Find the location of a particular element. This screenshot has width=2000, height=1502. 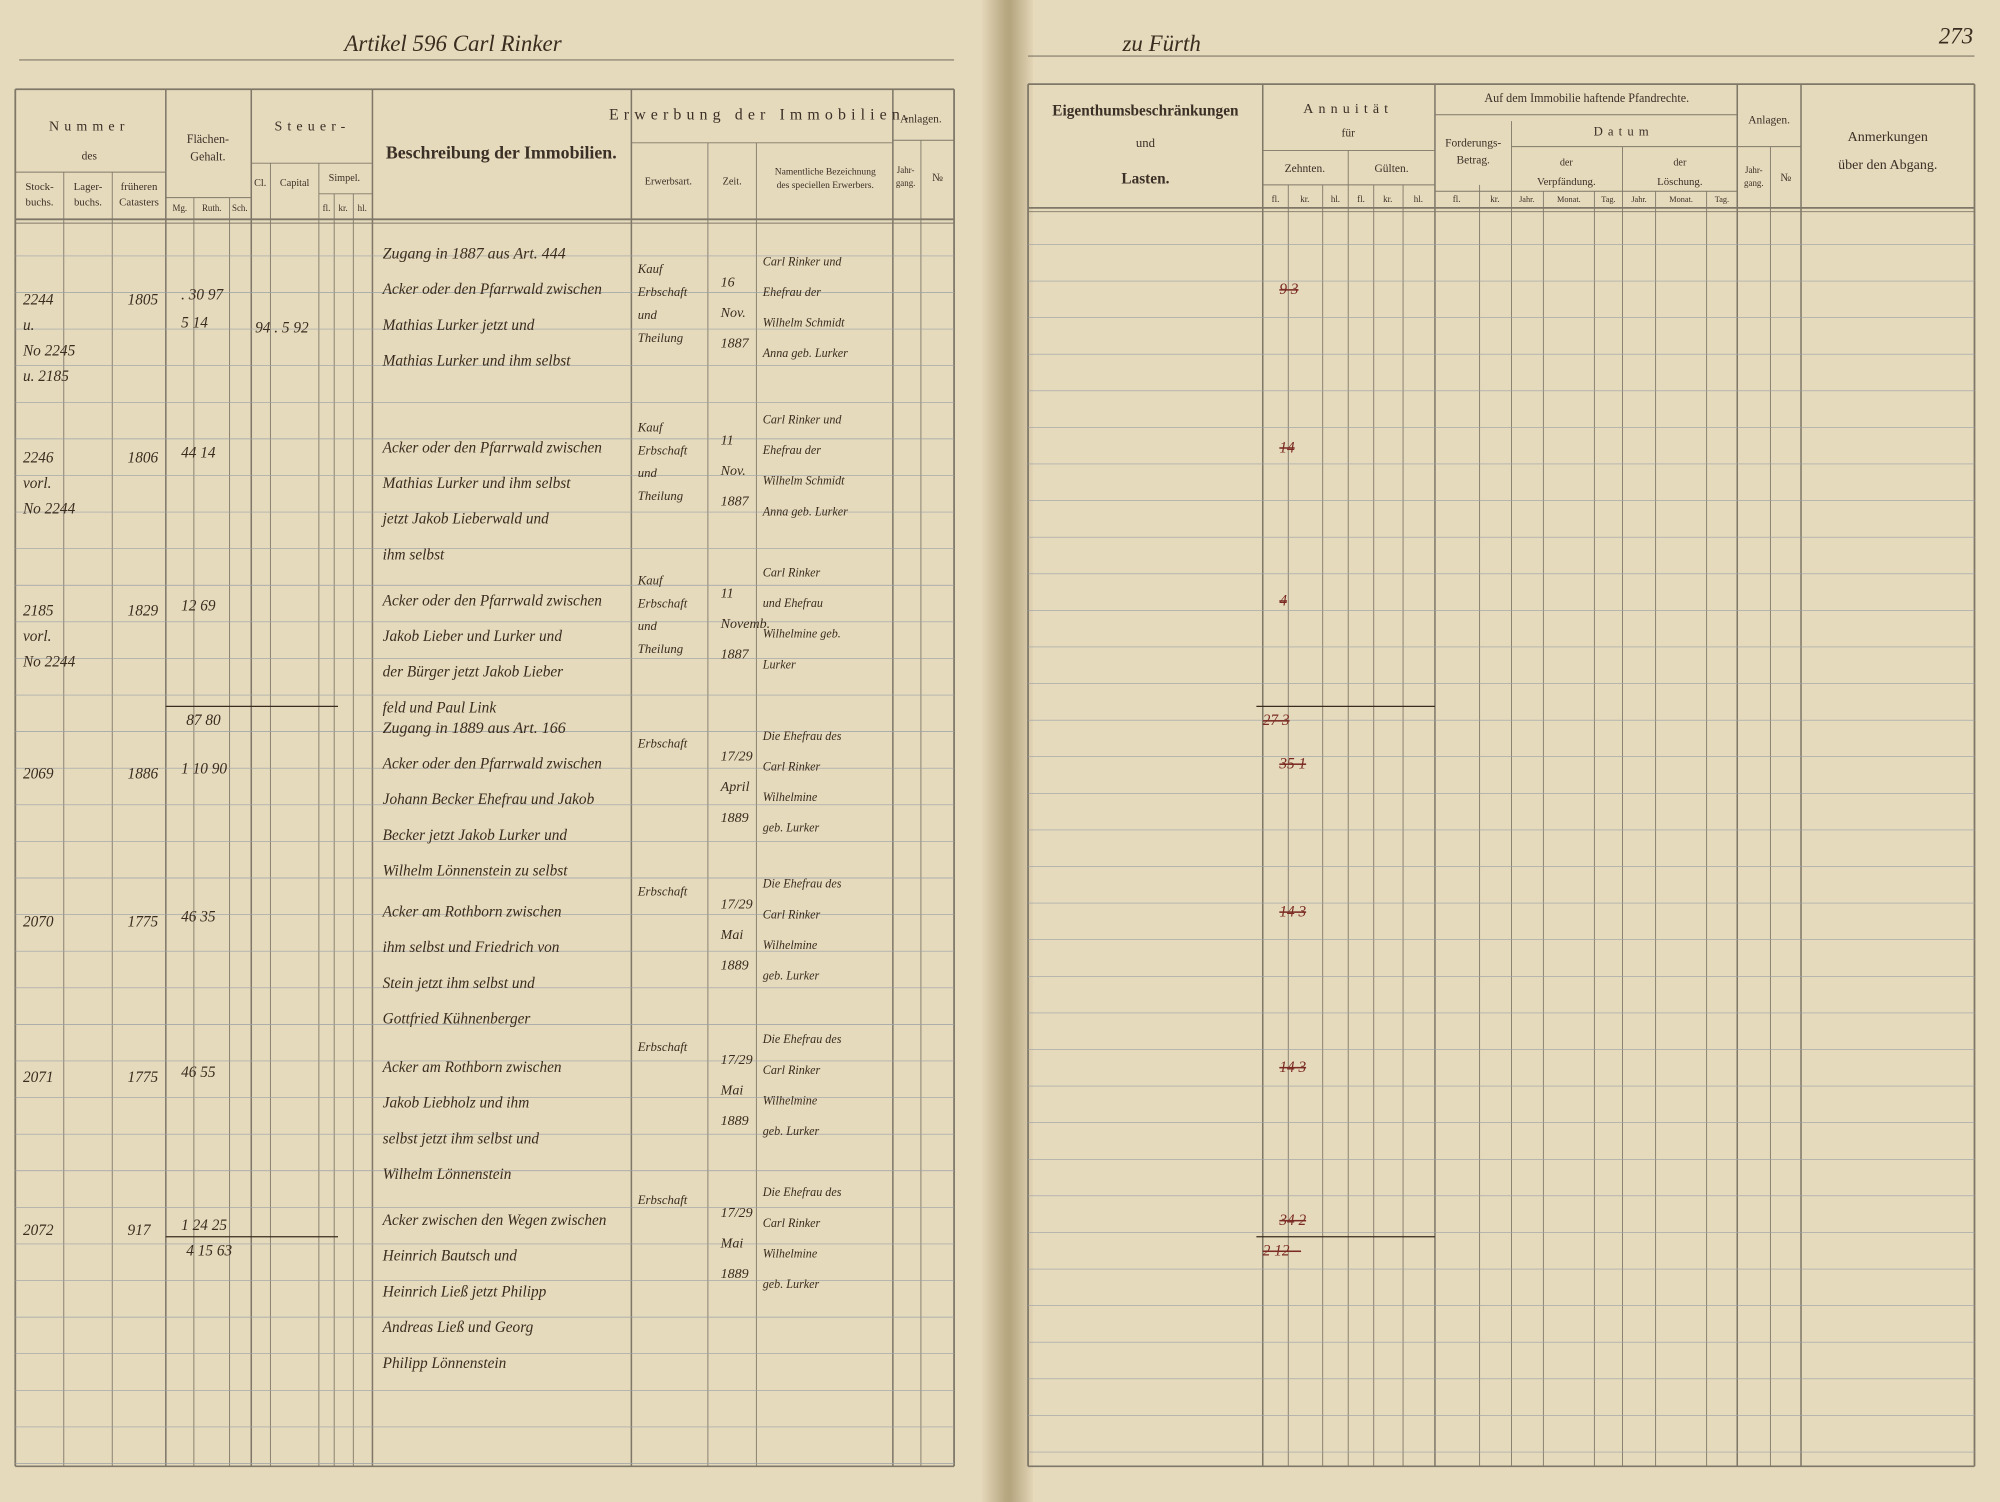

entry-flaeche: 44 14 is located at coordinates (198, 452).